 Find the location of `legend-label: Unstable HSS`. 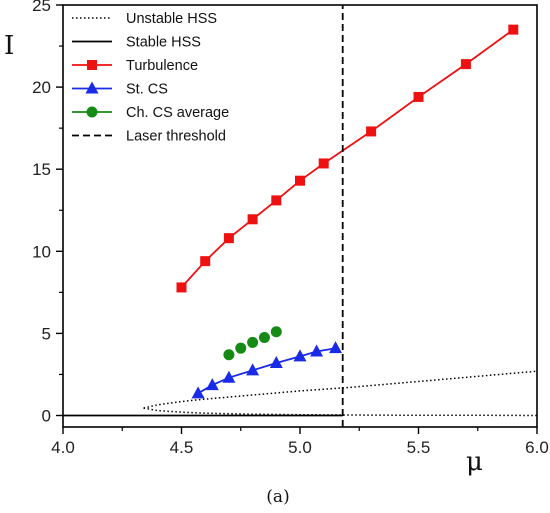

legend-label: Unstable HSS is located at coordinates (171, 19).